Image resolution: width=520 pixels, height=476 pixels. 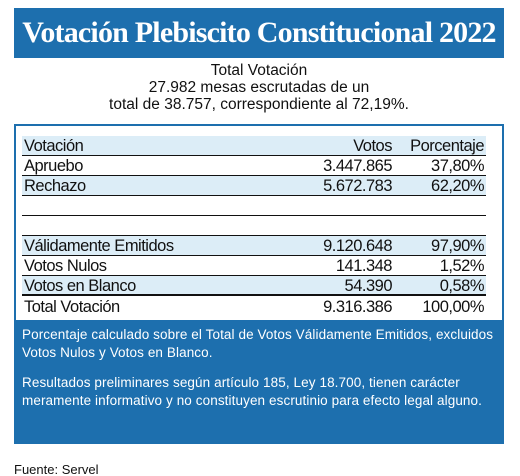 What do you see at coordinates (53, 166) in the screenshot?
I see `row-label: Apruebo` at bounding box center [53, 166].